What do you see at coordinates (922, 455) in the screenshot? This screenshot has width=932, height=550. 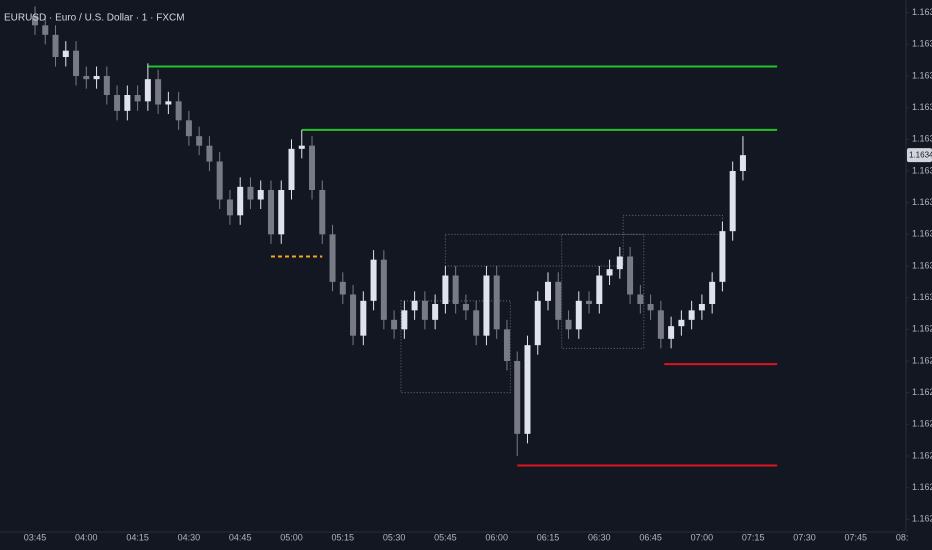 I see `y-tick-label: 1.16250` at bounding box center [922, 455].